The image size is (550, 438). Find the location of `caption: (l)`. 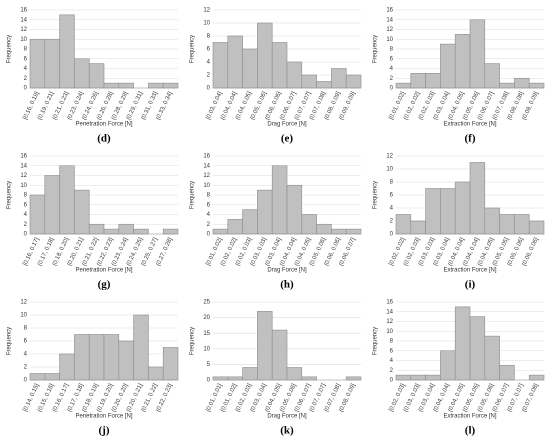

caption: (l) is located at coordinates (470, 431).